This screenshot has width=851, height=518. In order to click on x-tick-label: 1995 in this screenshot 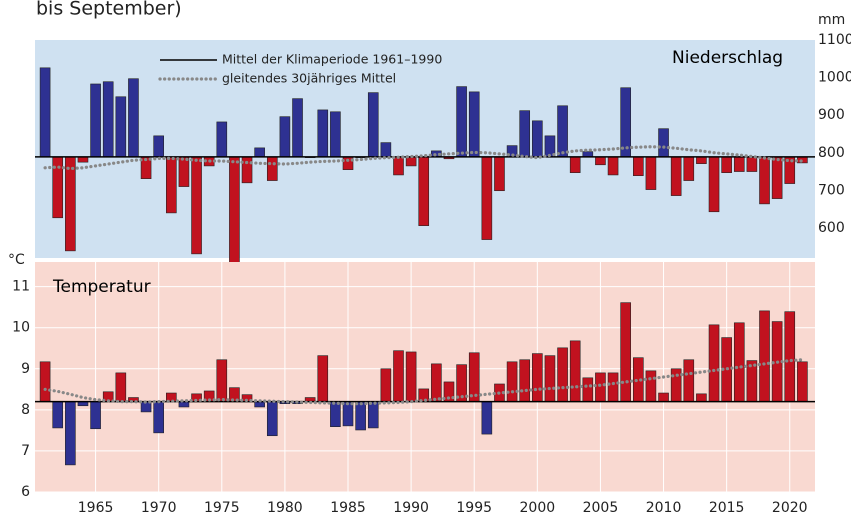, I will do `click(474, 508)`.